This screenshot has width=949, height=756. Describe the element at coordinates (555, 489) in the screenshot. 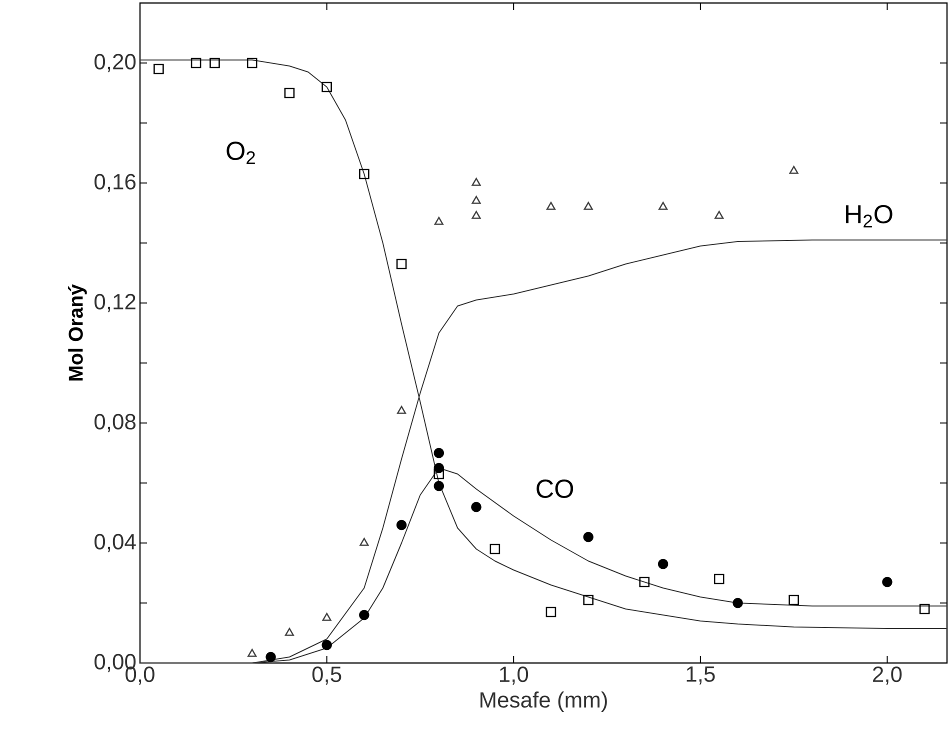

I see `annotation: CO` at that location.